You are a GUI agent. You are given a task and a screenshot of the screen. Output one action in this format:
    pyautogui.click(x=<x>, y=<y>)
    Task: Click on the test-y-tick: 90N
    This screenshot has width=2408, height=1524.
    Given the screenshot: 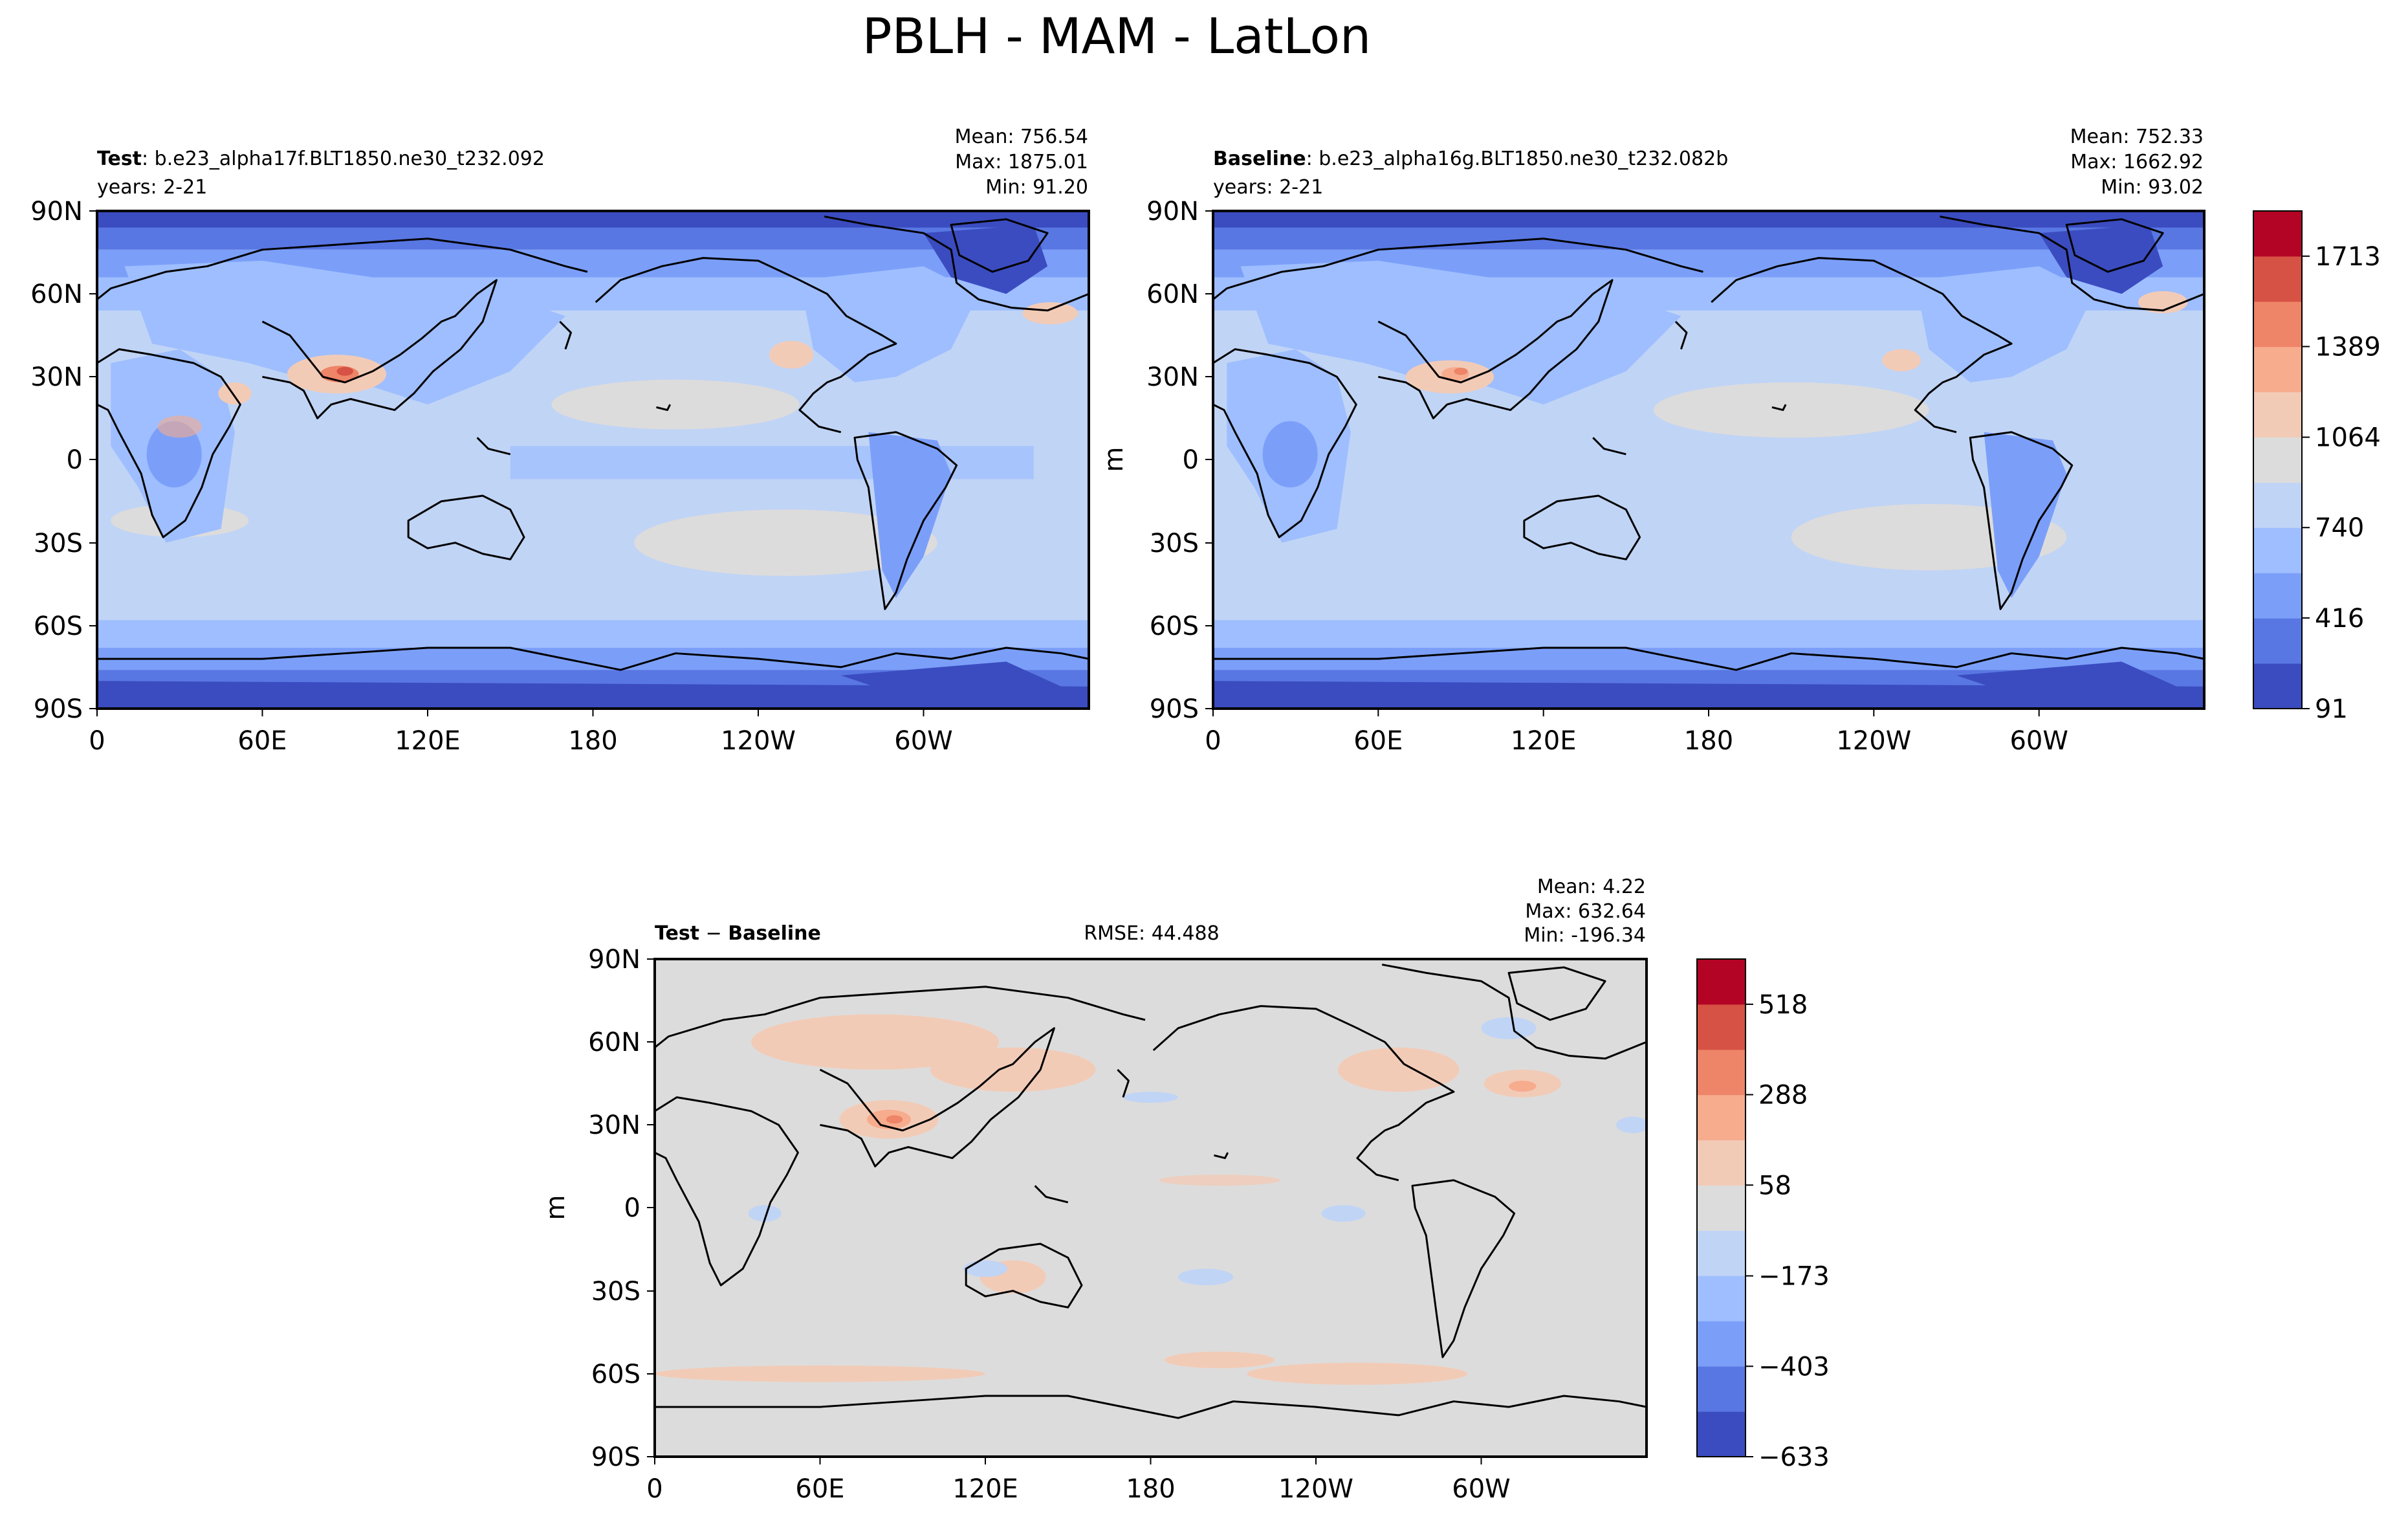 What is the action you would take?
    pyautogui.click(x=56, y=211)
    